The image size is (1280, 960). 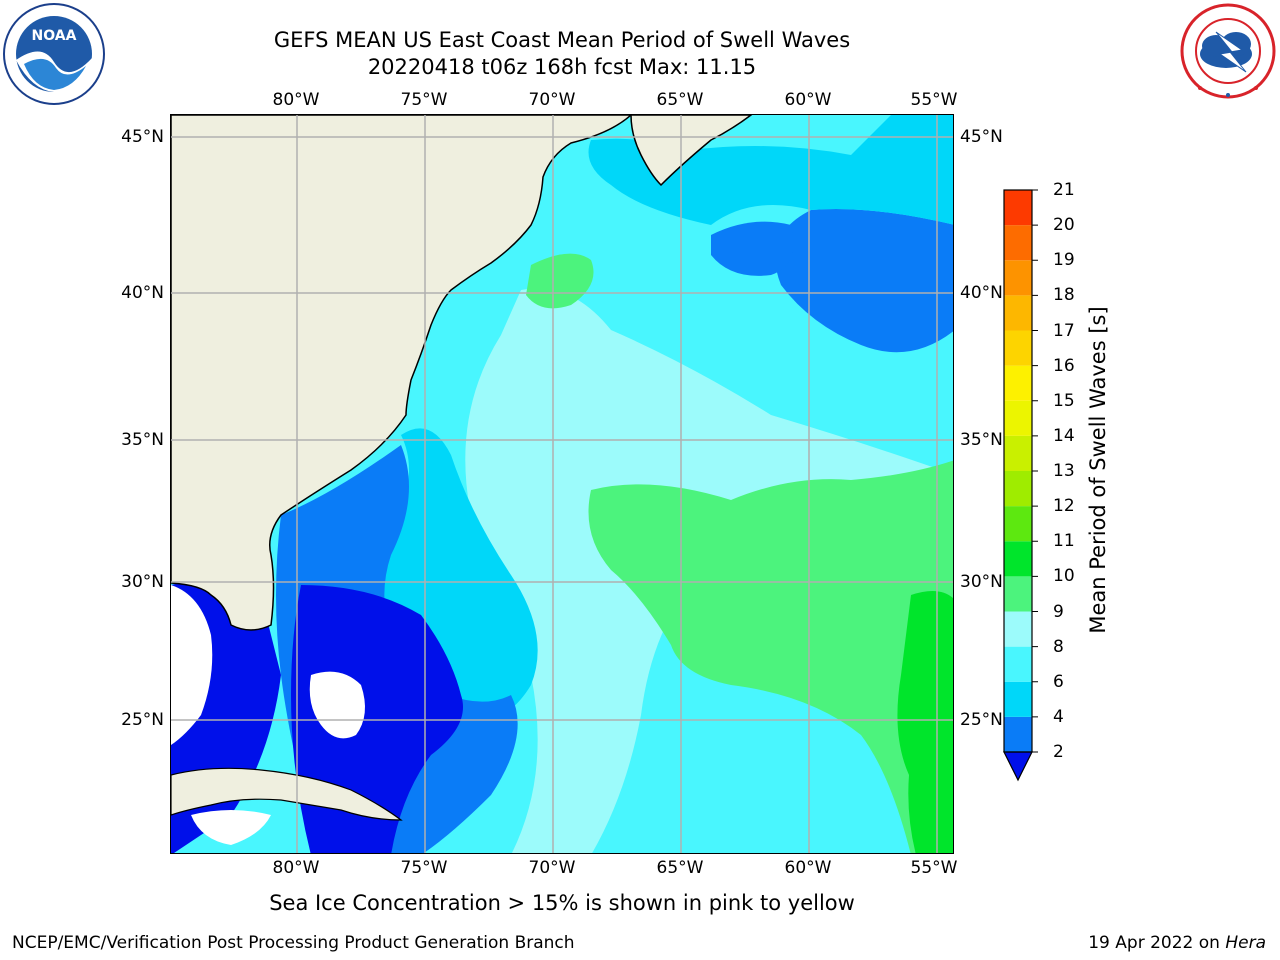 What do you see at coordinates (1058, 611) in the screenshot?
I see `colorbar-tick-label: 9` at bounding box center [1058, 611].